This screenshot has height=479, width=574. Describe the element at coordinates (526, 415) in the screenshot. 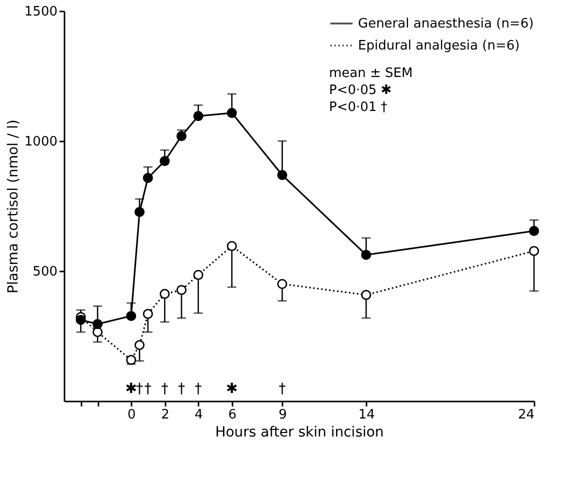

I see `x-tick-label: 24` at that location.